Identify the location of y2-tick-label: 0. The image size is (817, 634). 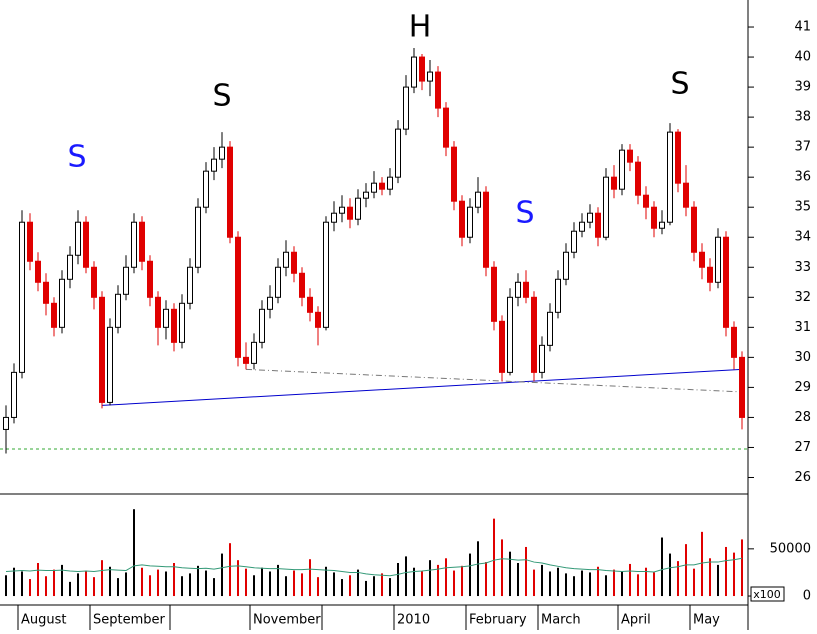
(807, 596).